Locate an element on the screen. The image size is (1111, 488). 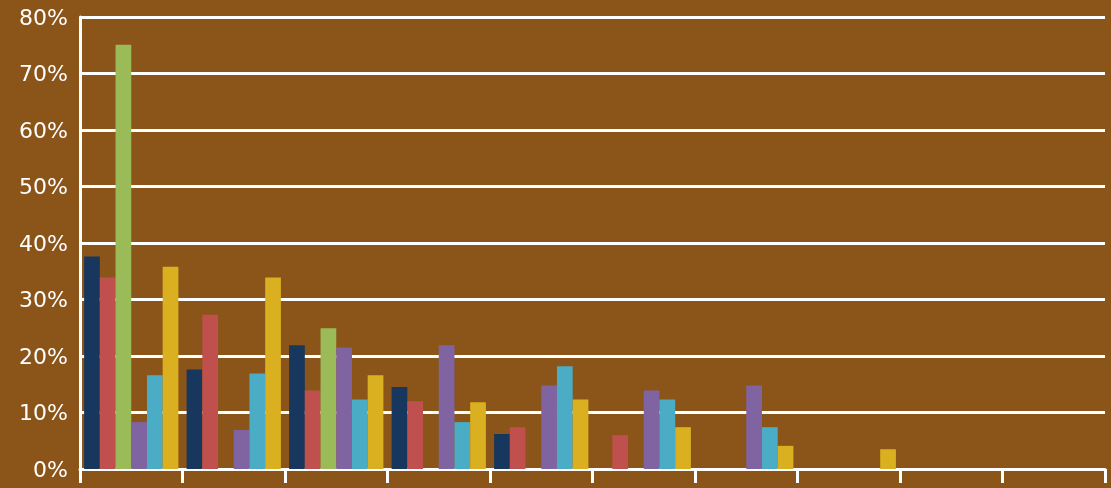
y-tick-label: 50% is located at coordinates (43, 186).